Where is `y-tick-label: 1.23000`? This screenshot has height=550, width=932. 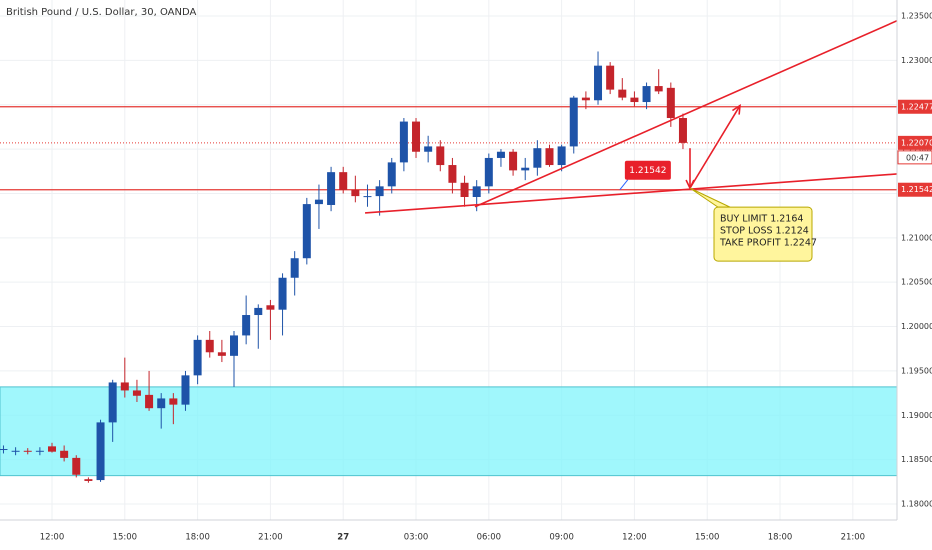
y-tick-label: 1.23000 is located at coordinates (916, 60).